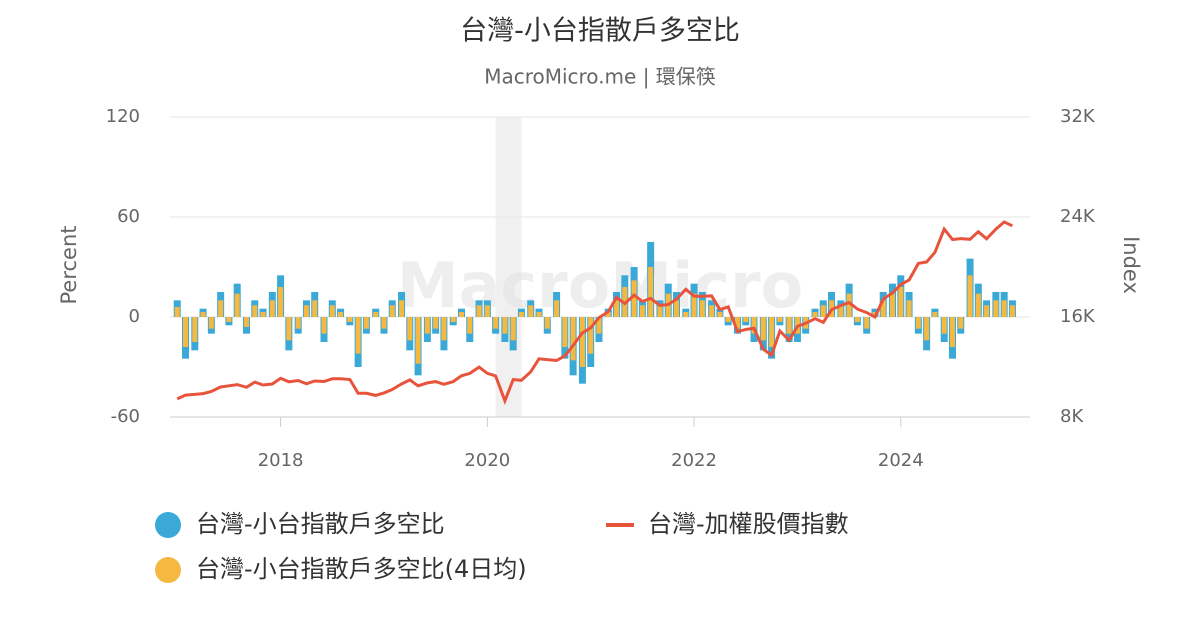  Describe the element at coordinates (69, 264) in the screenshot. I see `y-axis-label: Percent` at that location.